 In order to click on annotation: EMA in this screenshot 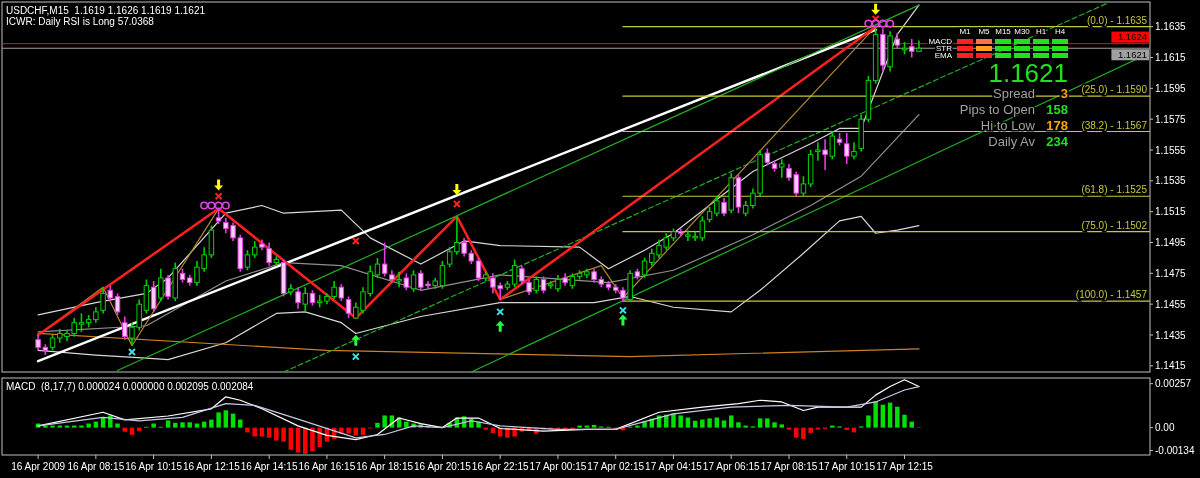, I will do `click(943, 55)`.